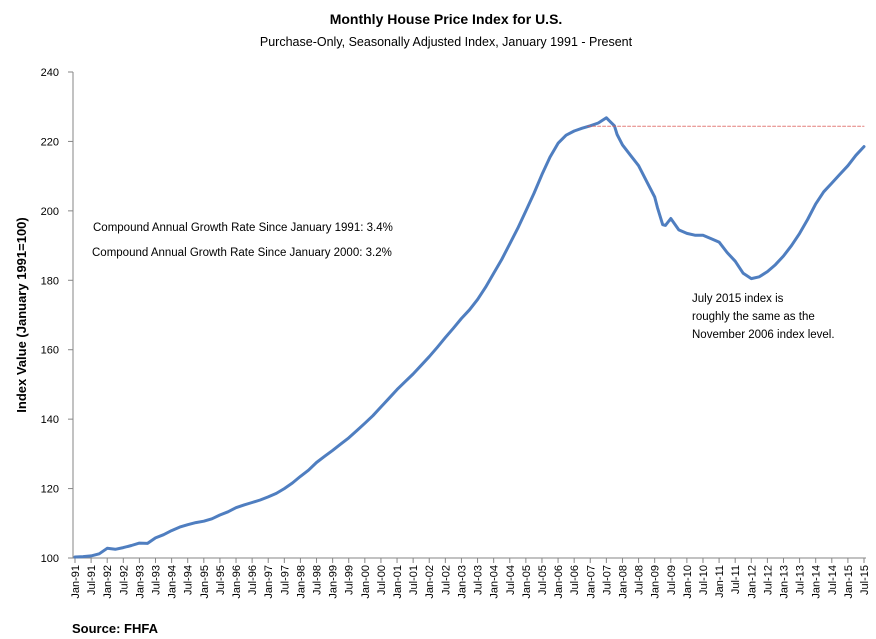 The width and height of the screenshot is (876, 639). Describe the element at coordinates (446, 19) in the screenshot. I see `chart-title: Monthly House Price Index for U.S.` at that location.